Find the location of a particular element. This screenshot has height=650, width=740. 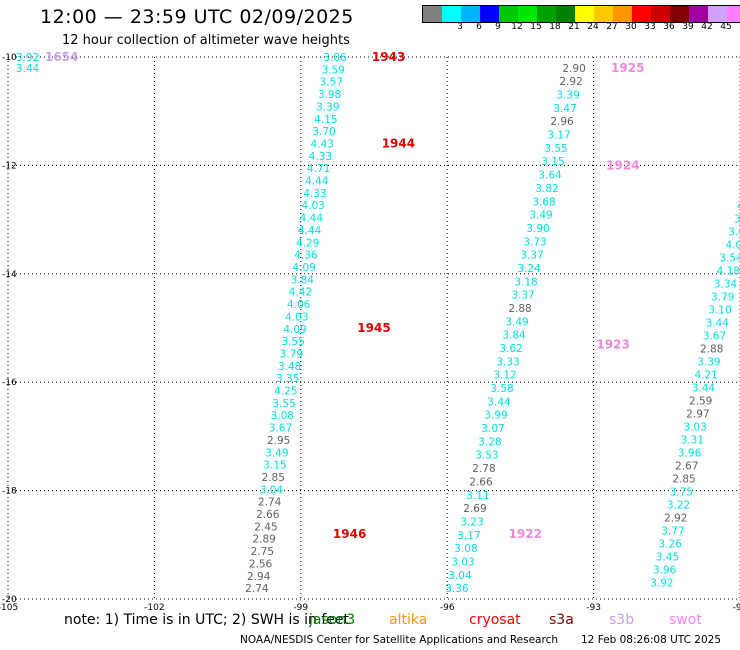

wave-height-value: 2.96 is located at coordinates (562, 122).